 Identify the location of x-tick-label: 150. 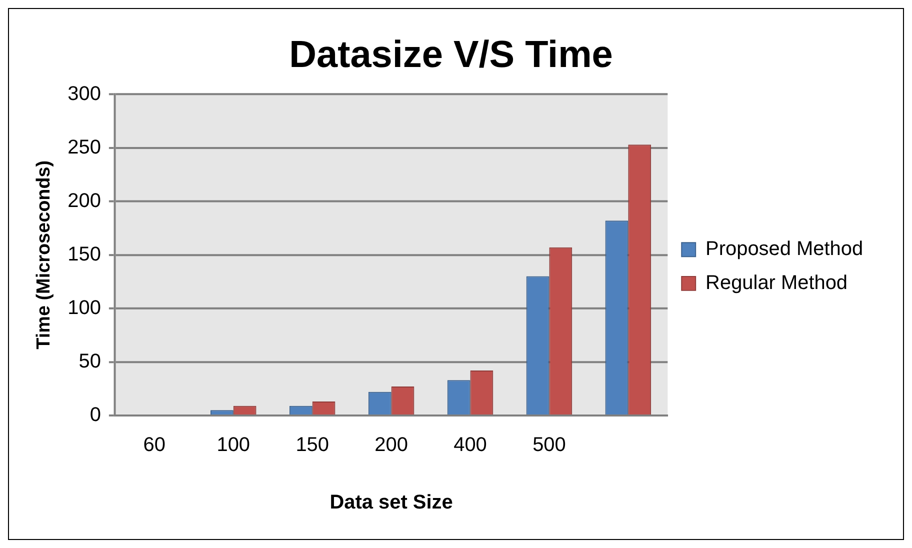
(312, 445).